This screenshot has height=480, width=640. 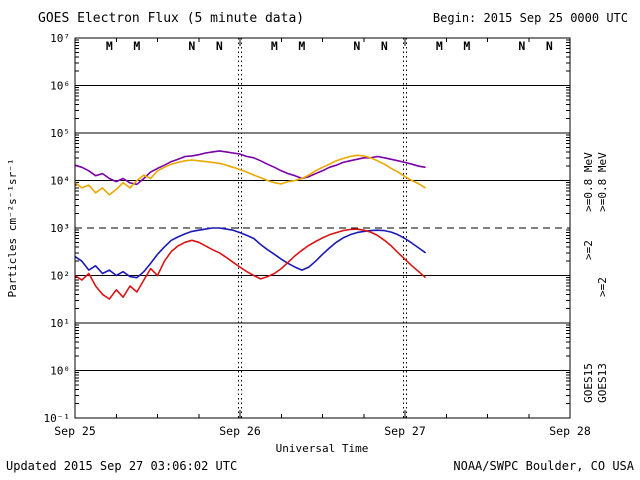 I want to click on y-tick-label: 10⁷, so click(x=60, y=38).